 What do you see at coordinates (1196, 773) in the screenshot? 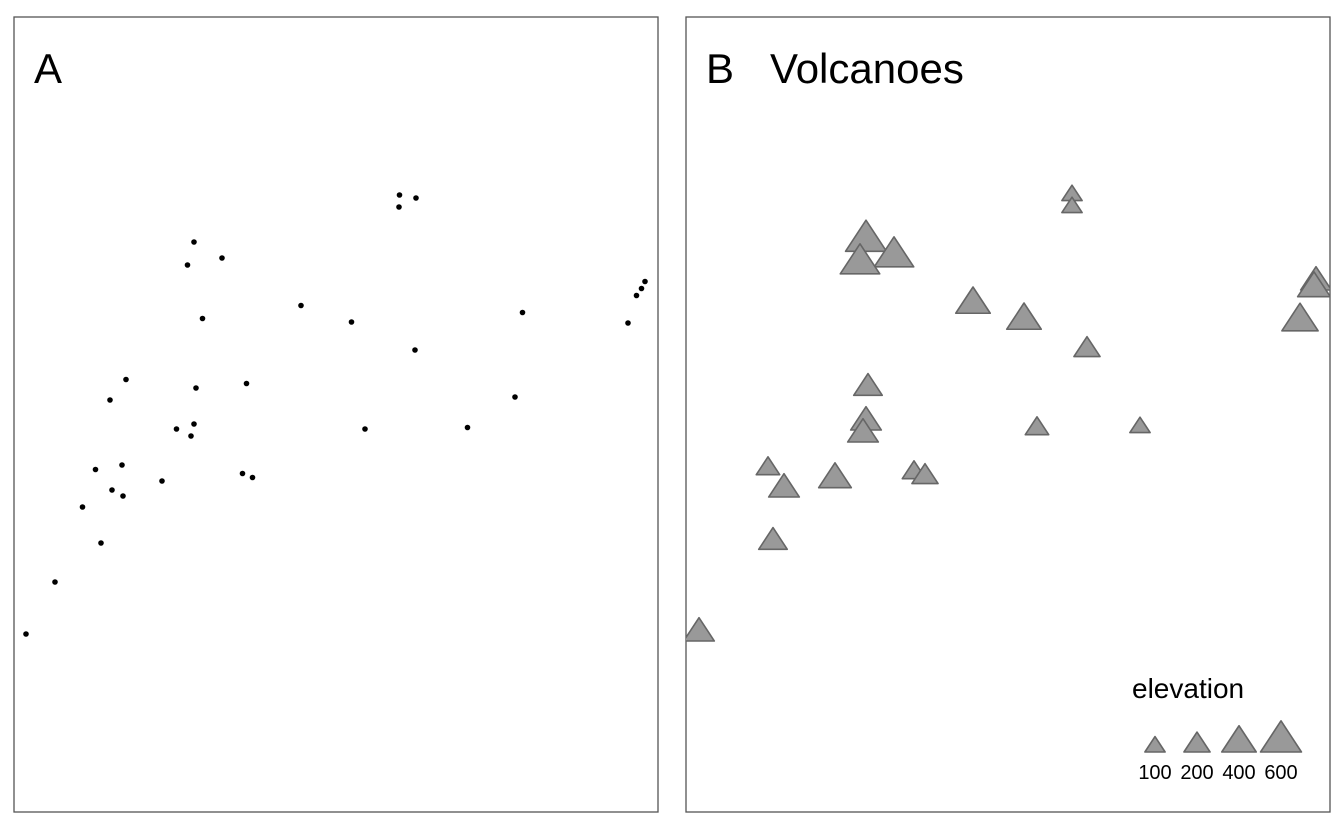
I see `legend-label-200: 200` at bounding box center [1196, 773].